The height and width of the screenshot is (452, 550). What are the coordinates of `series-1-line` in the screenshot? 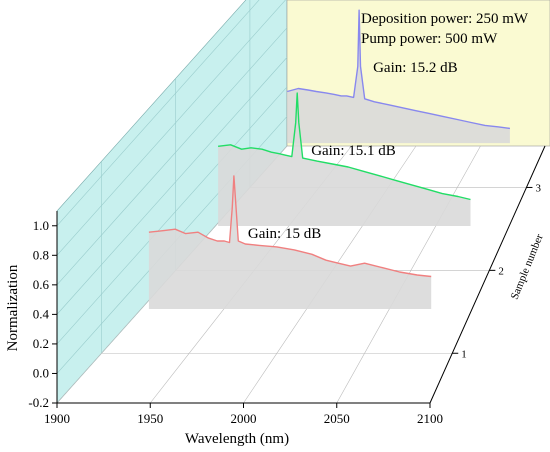 It's located at (290, 226).